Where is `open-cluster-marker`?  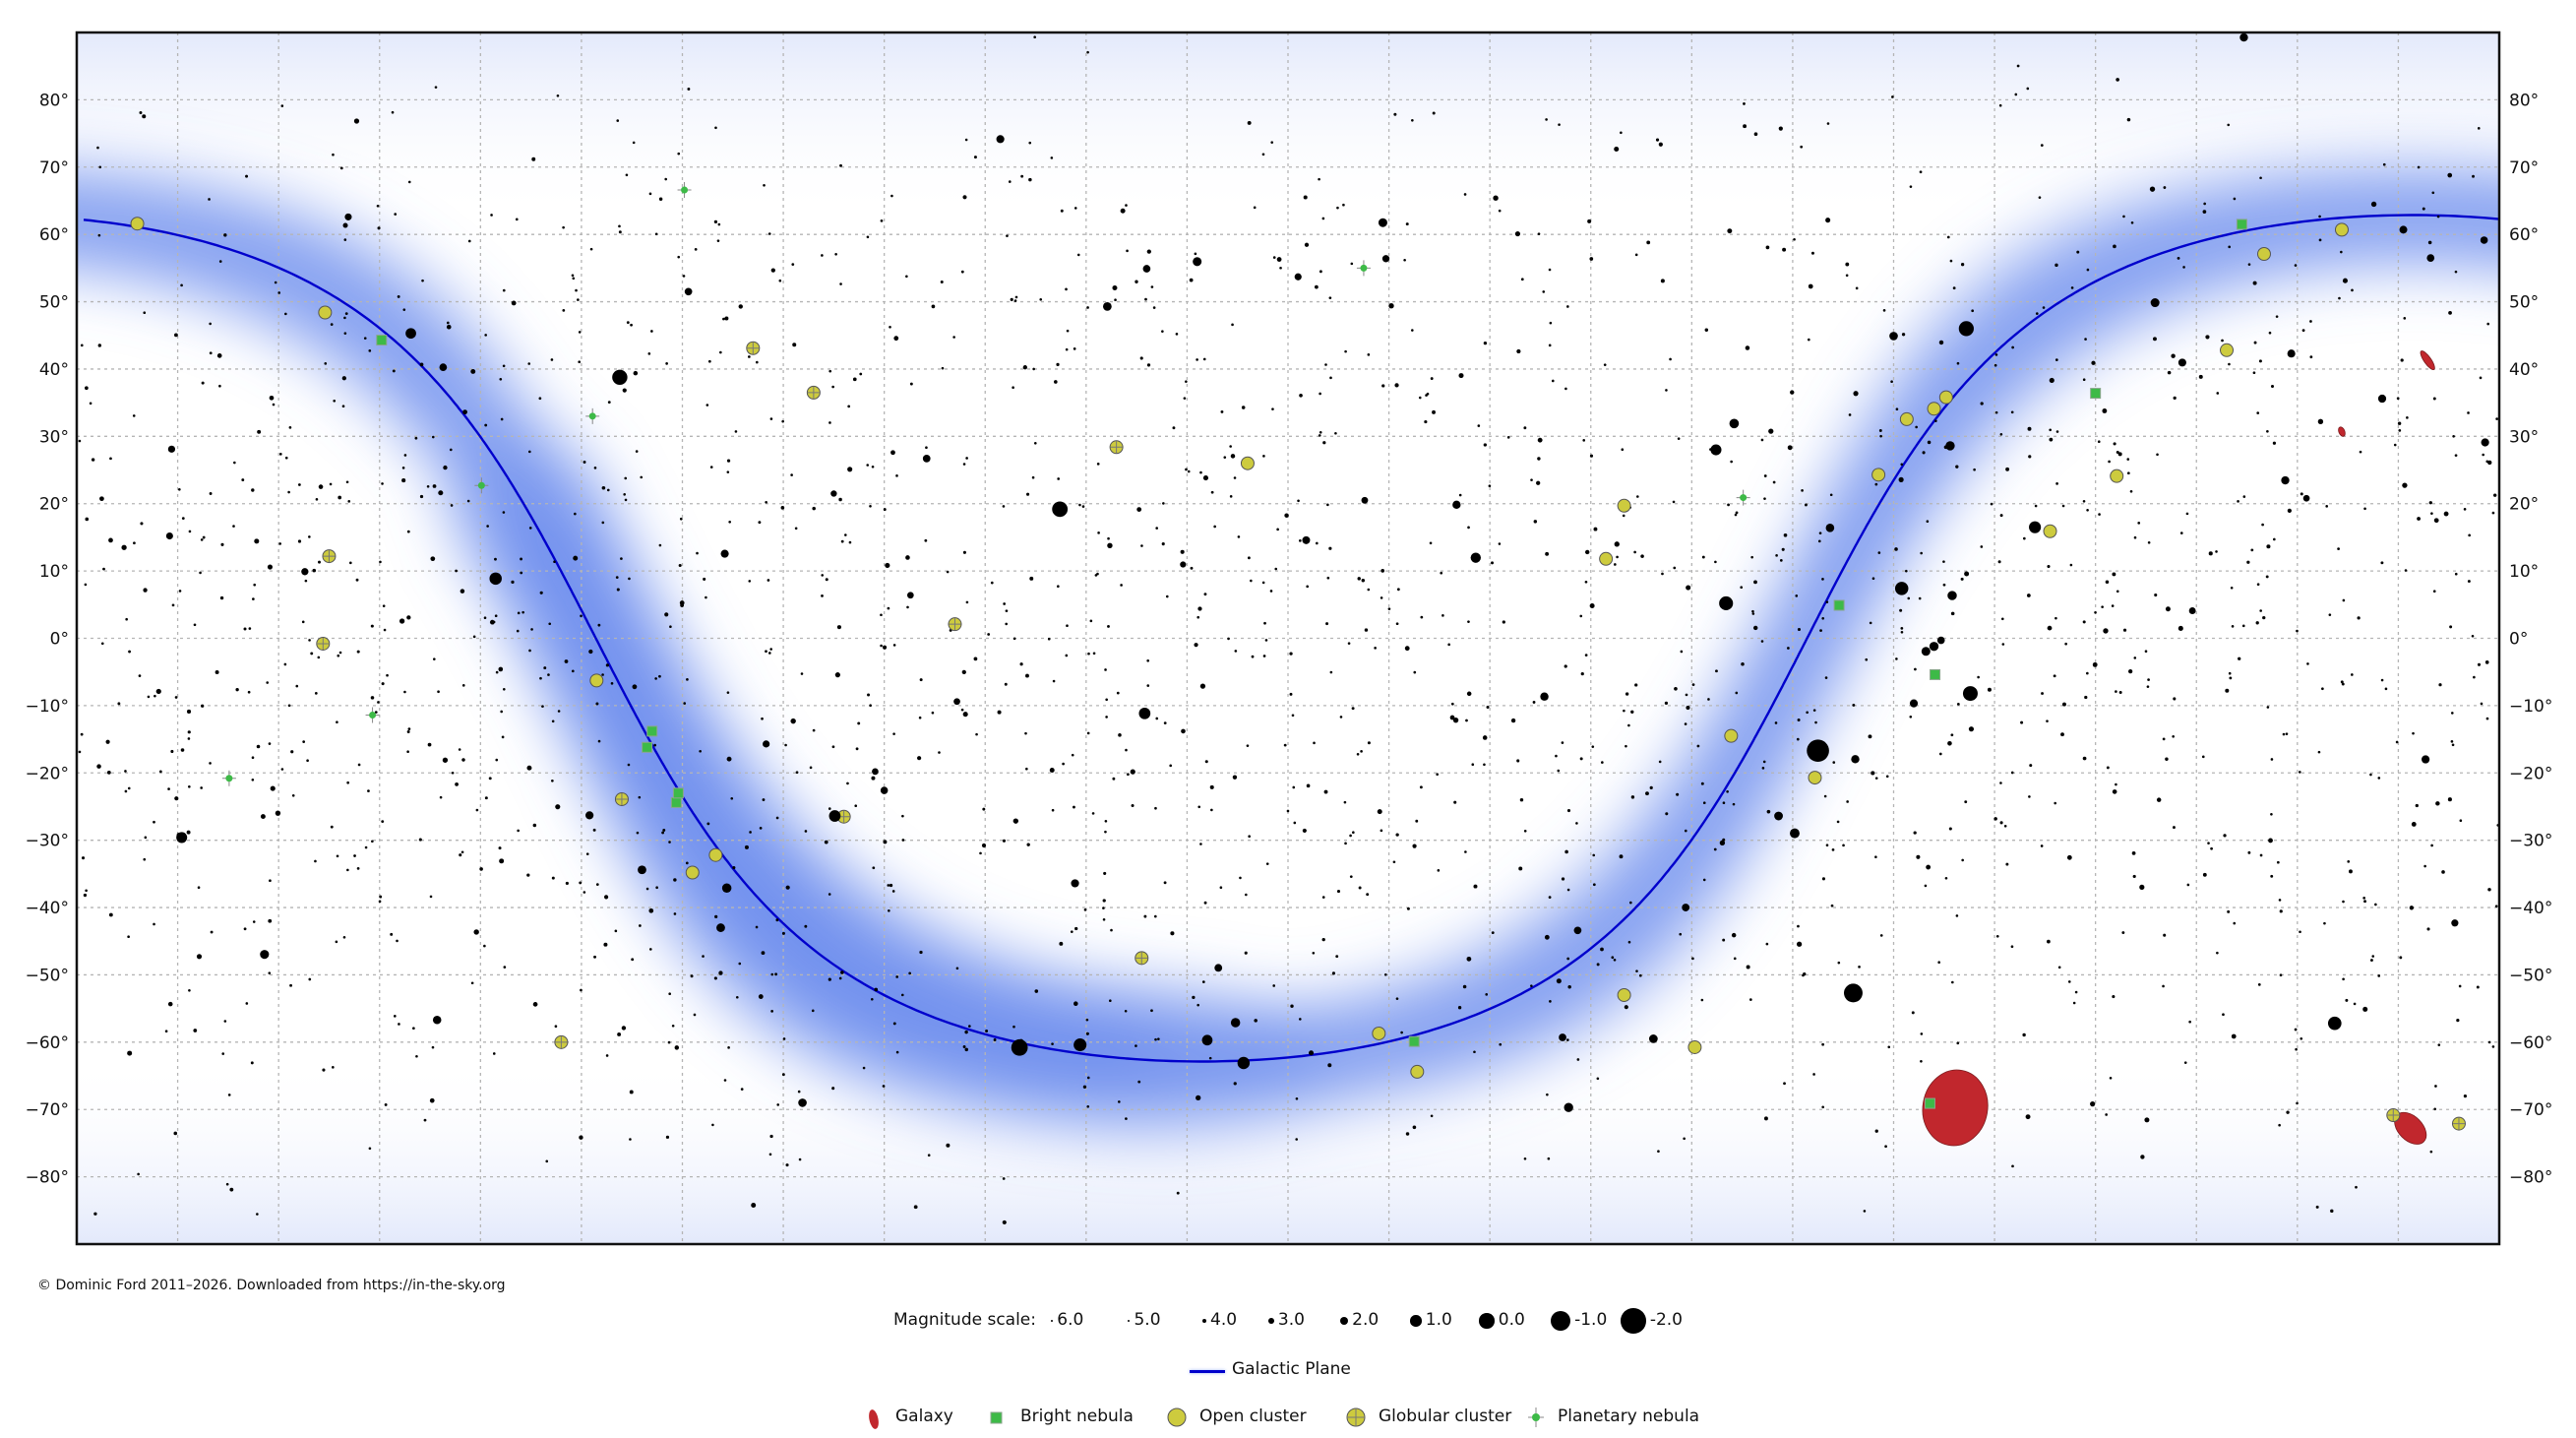
open-cluster-marker is located at coordinates (1906, 418).